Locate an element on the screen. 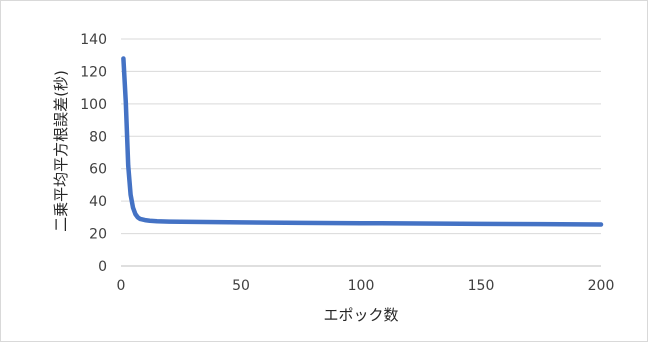 The height and width of the screenshot is (343, 648). y-tick-label: 40 is located at coordinates (98, 202).